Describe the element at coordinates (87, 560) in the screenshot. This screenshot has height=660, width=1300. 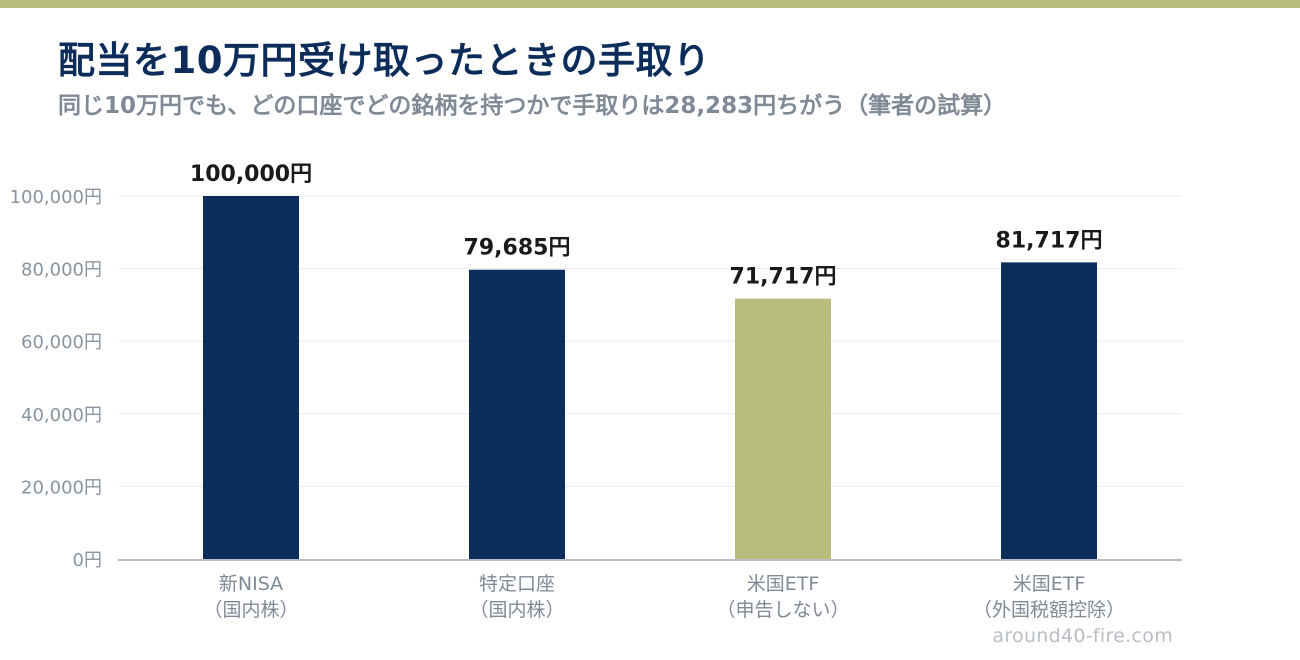
I see `y-tick-label: 0円` at that location.